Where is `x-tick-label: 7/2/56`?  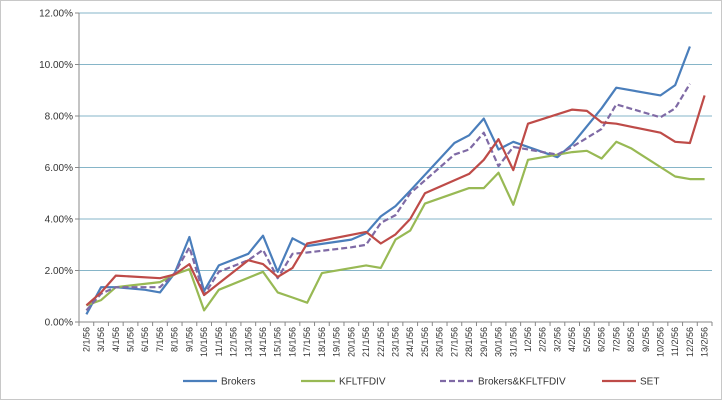
x-tick-label: 7/2/56 is located at coordinates (616, 339).